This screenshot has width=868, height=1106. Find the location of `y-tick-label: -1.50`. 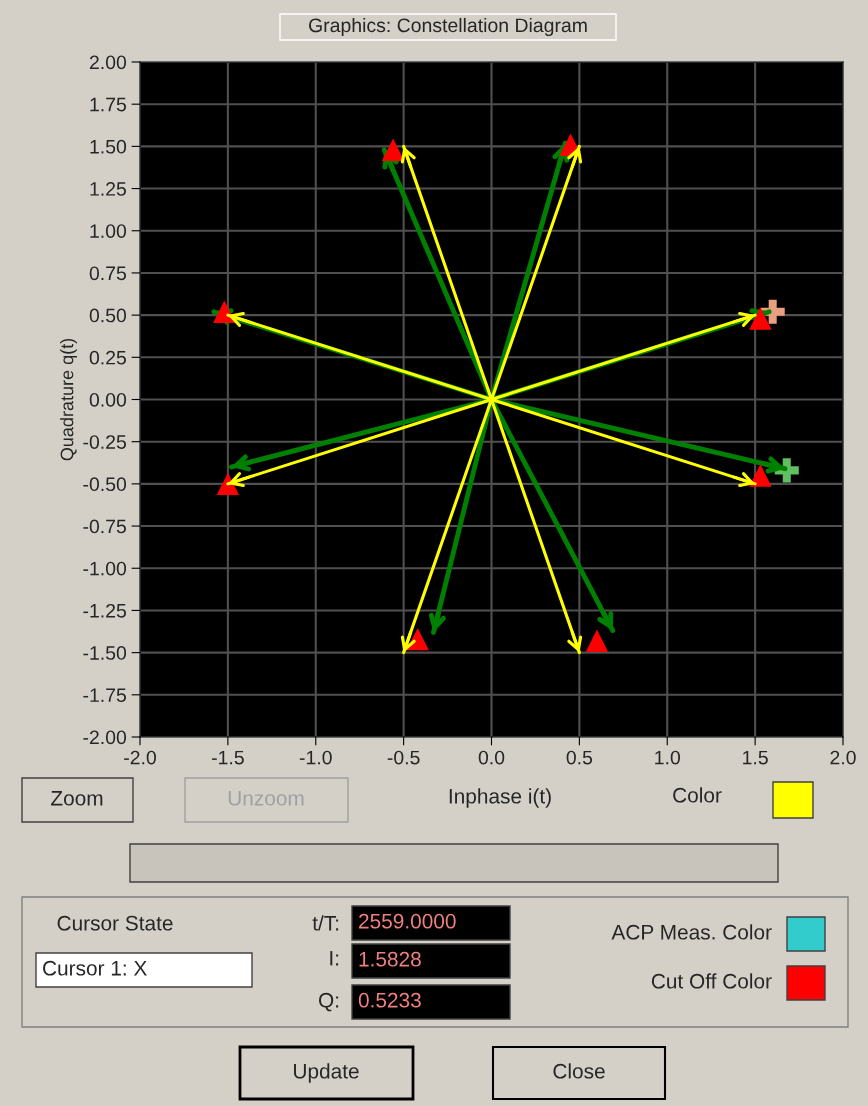

y-tick-label: -1.50 is located at coordinates (105, 653).